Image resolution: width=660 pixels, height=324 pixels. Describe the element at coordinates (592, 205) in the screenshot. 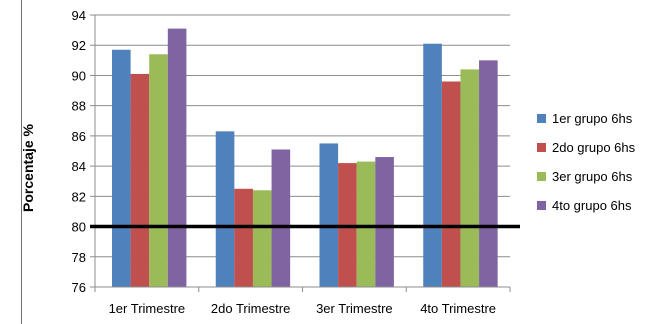

I see `legend-label: 4to grupo 6hs` at that location.